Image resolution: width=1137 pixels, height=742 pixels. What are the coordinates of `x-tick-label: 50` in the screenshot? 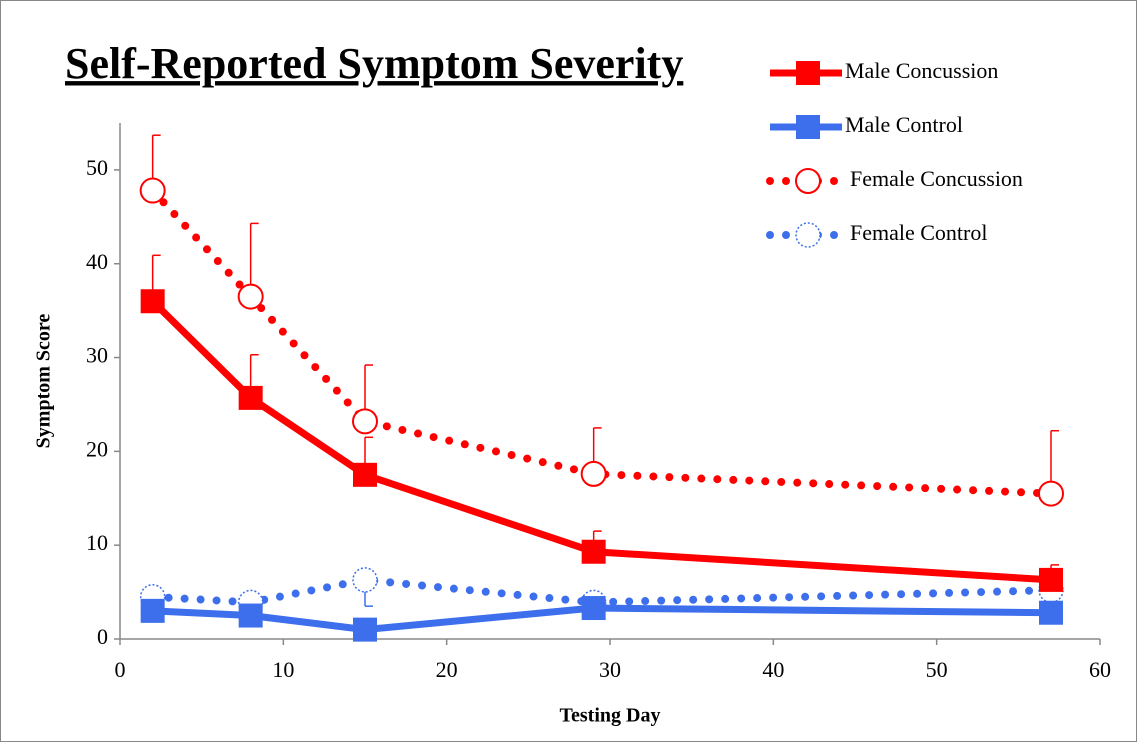 It's located at (937, 669).